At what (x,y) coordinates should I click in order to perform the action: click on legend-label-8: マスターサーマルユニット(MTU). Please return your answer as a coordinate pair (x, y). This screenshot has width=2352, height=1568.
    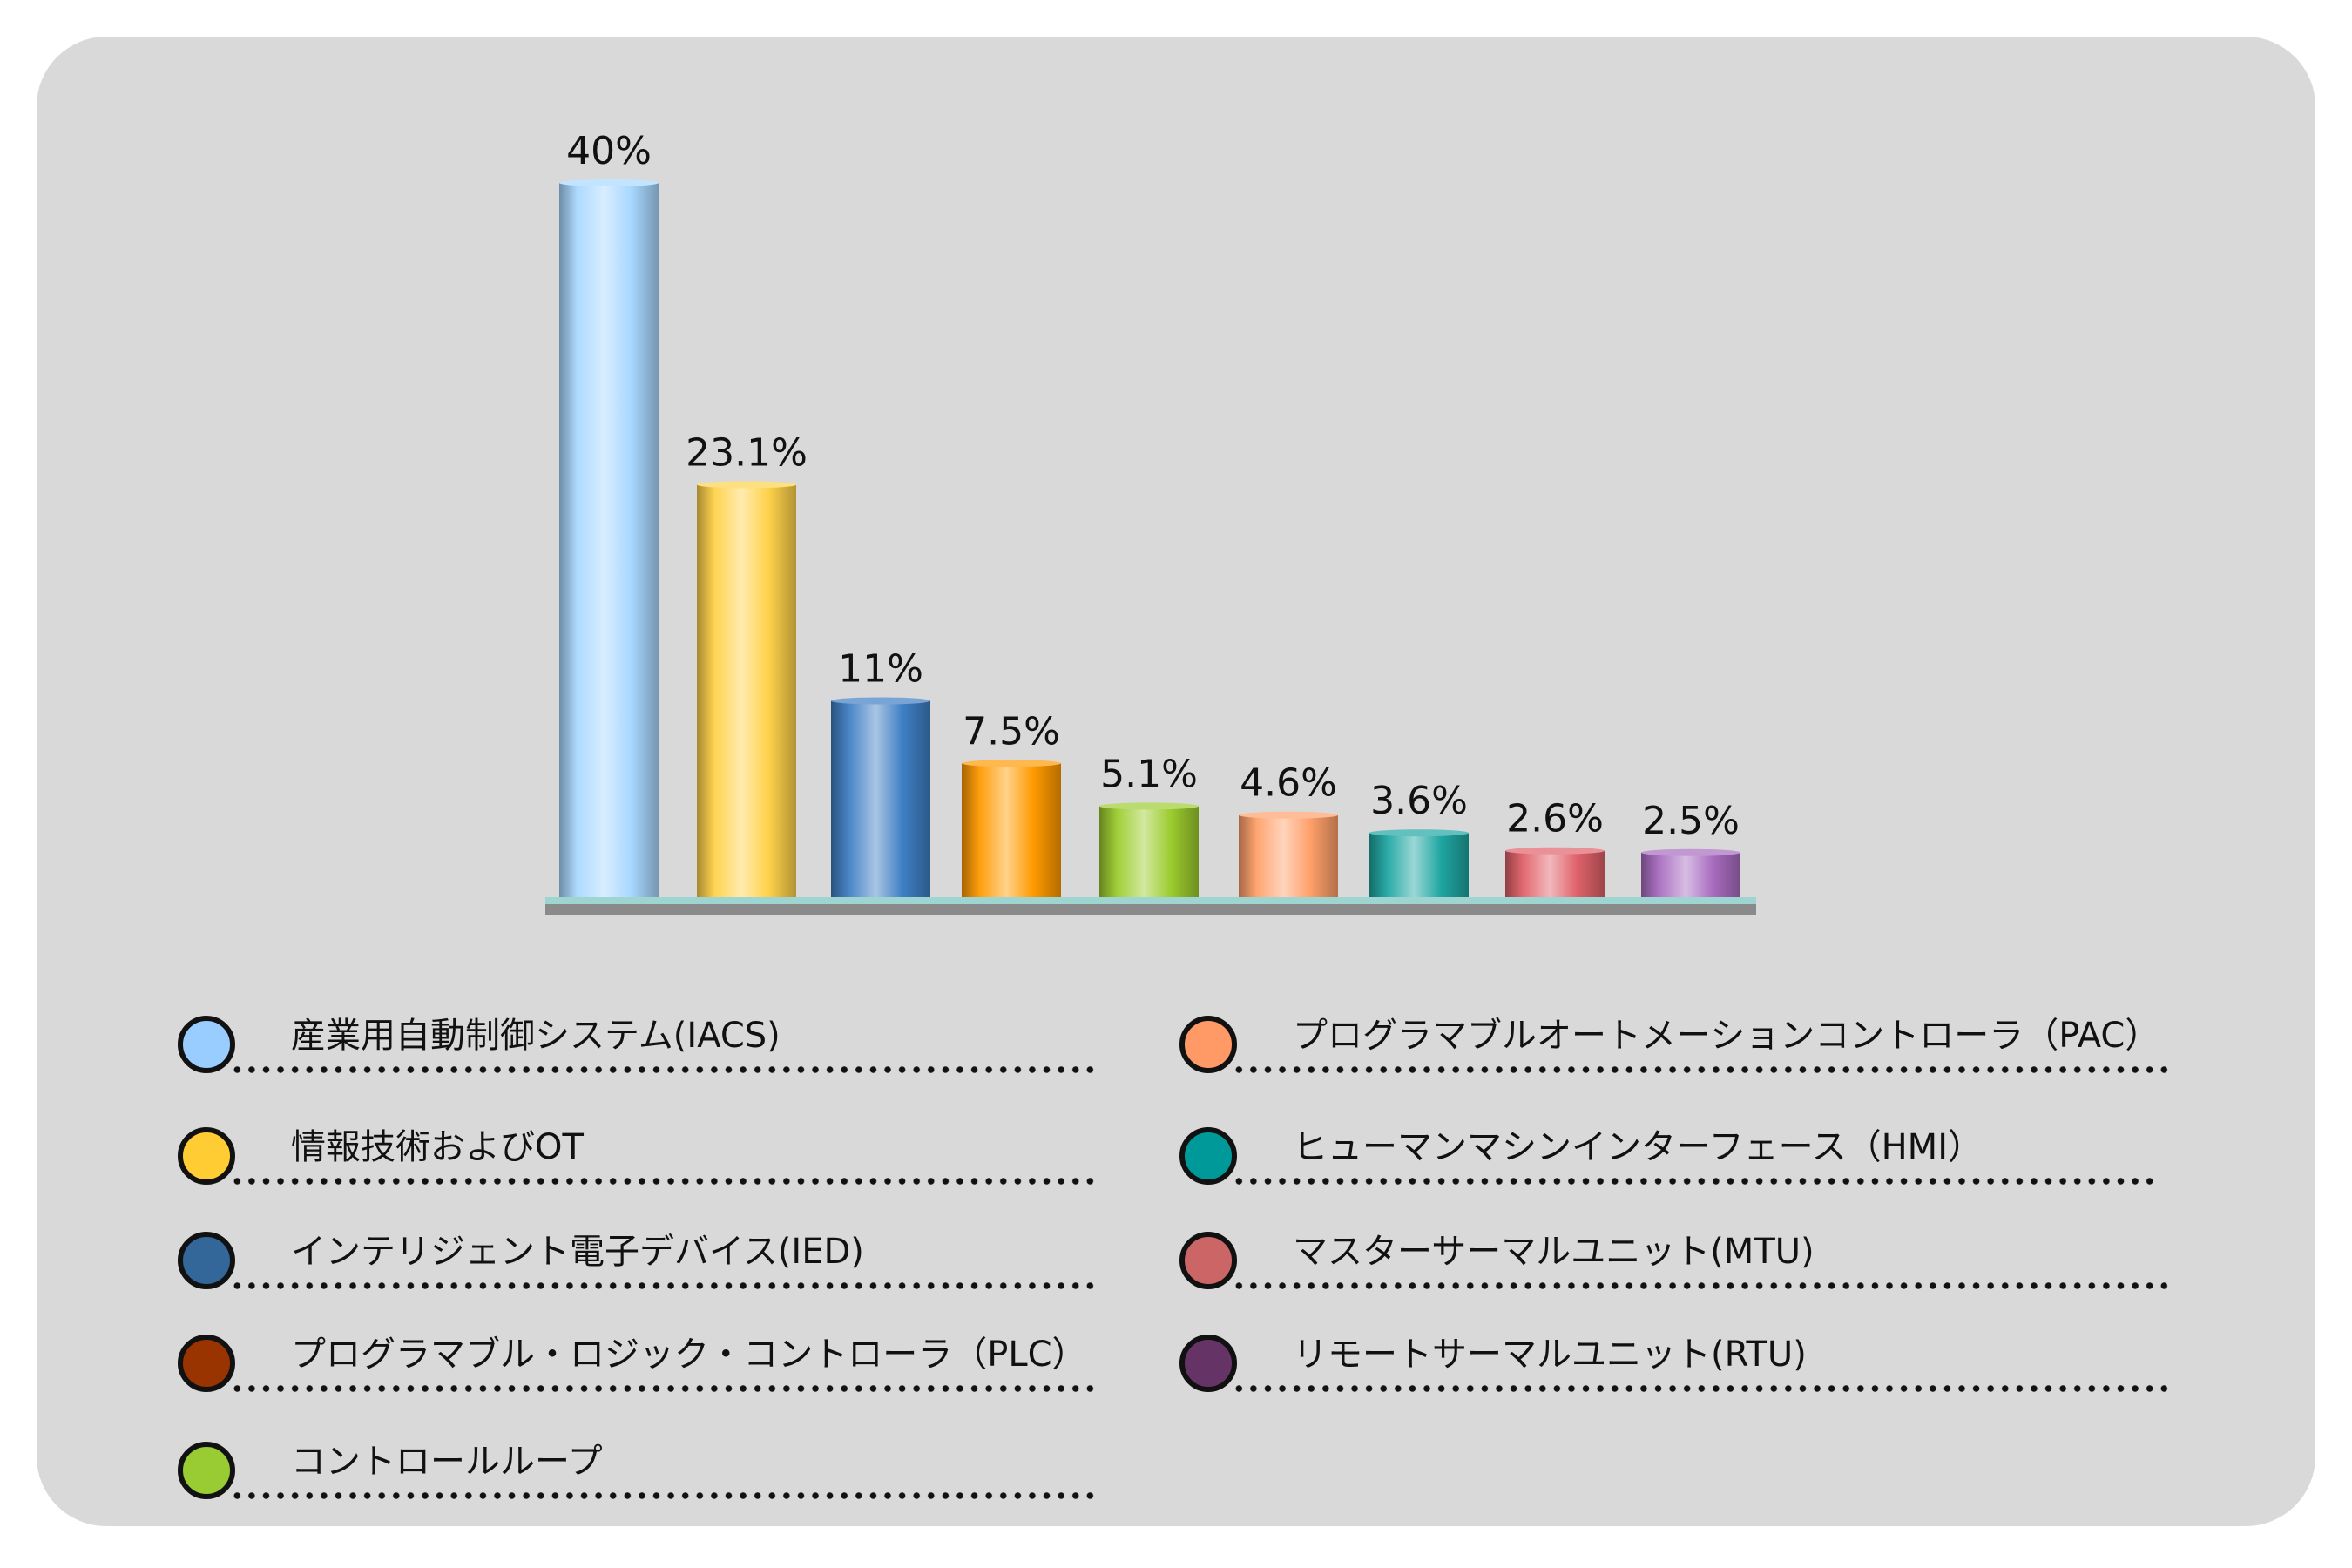
    Looking at the image, I should click on (1554, 1252).